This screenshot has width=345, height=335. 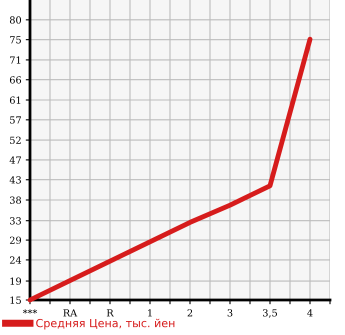 I want to click on x-tick-label: 4, so click(x=310, y=312).